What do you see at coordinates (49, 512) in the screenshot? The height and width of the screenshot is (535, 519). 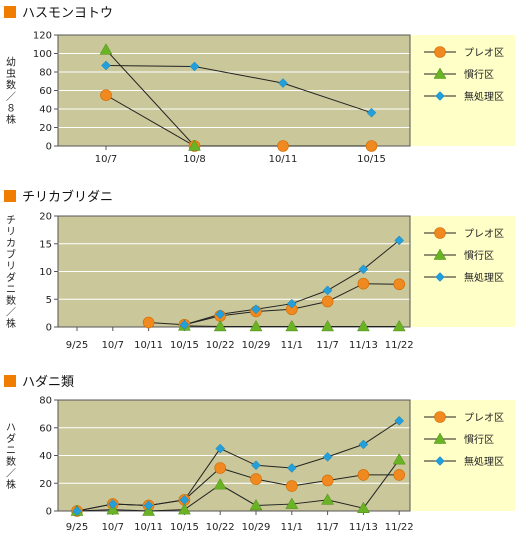 I see `y-tick-label: 0` at bounding box center [49, 512].